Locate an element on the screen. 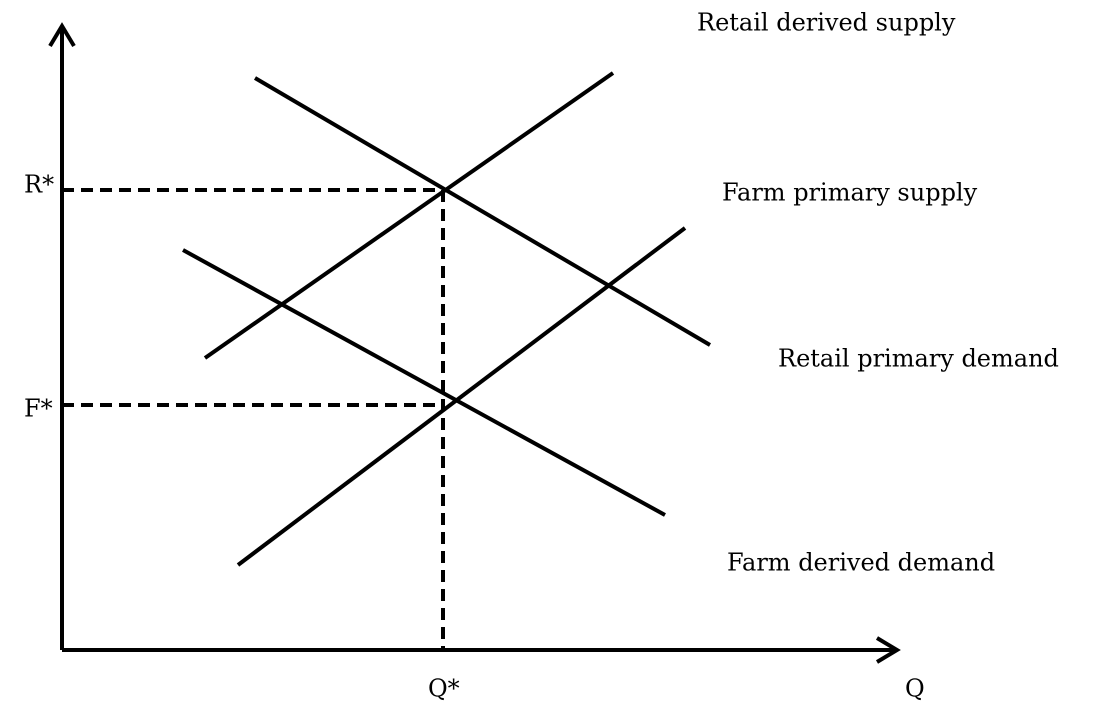 This screenshot has width=1108, height=704. curve-label: Retail derived supply is located at coordinates (826, 23).